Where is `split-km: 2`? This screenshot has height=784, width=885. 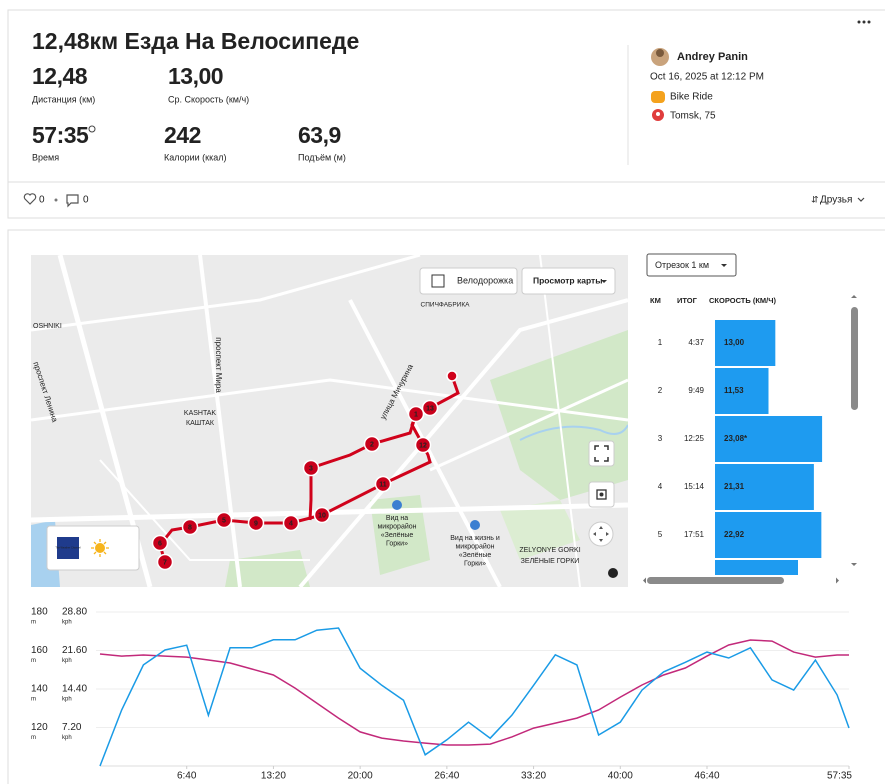
split-km: 2 is located at coordinates (660, 390).